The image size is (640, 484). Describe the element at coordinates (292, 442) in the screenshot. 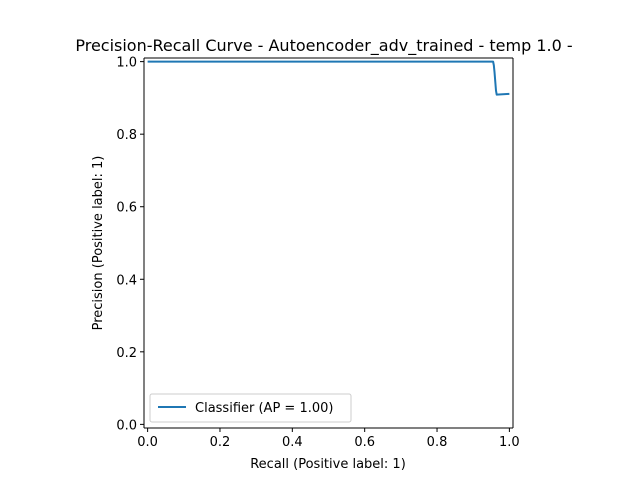

I see `x-tick-label: 0.4` at that location.